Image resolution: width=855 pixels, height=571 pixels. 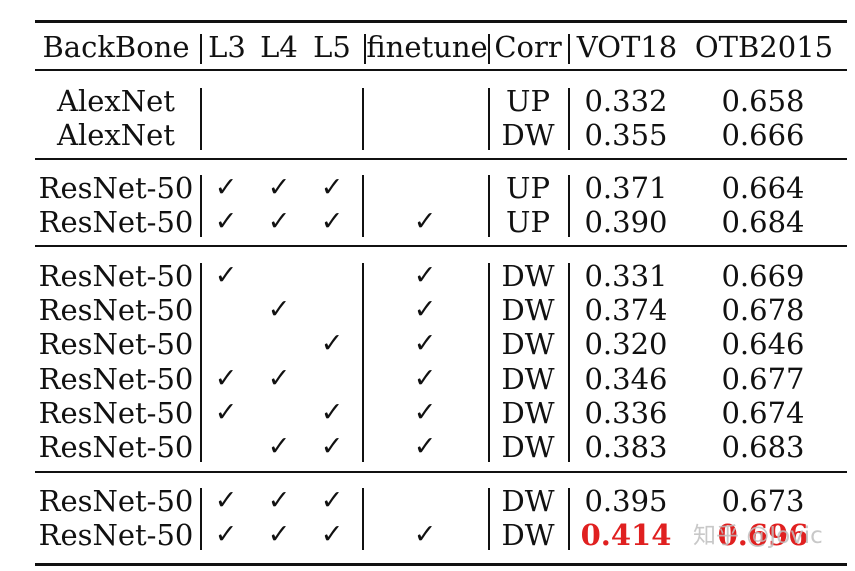 I want to click on row-6-l5-check: ✓, so click(x=332, y=343).